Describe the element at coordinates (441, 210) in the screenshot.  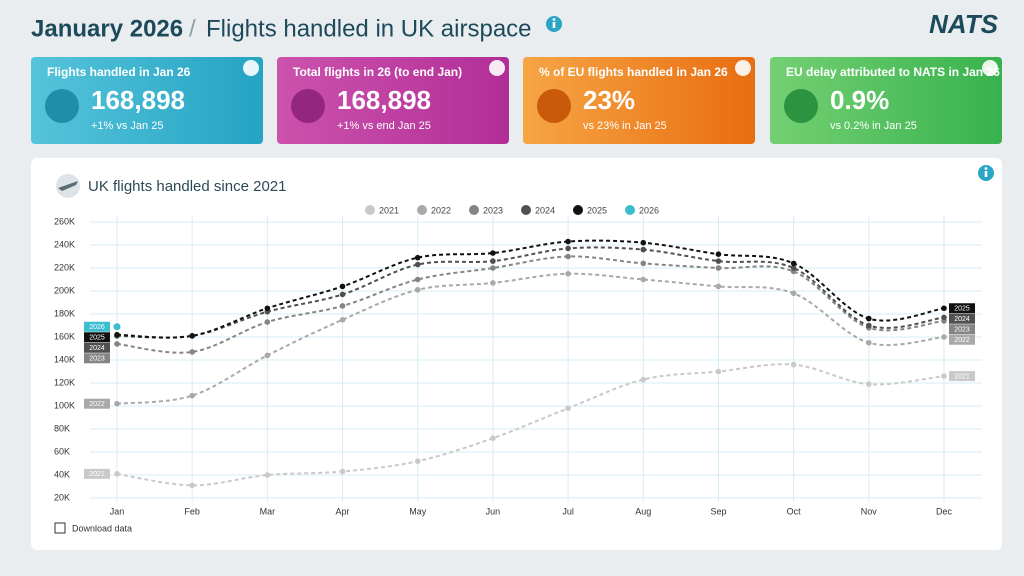
I see `legend-label: 2022` at that location.